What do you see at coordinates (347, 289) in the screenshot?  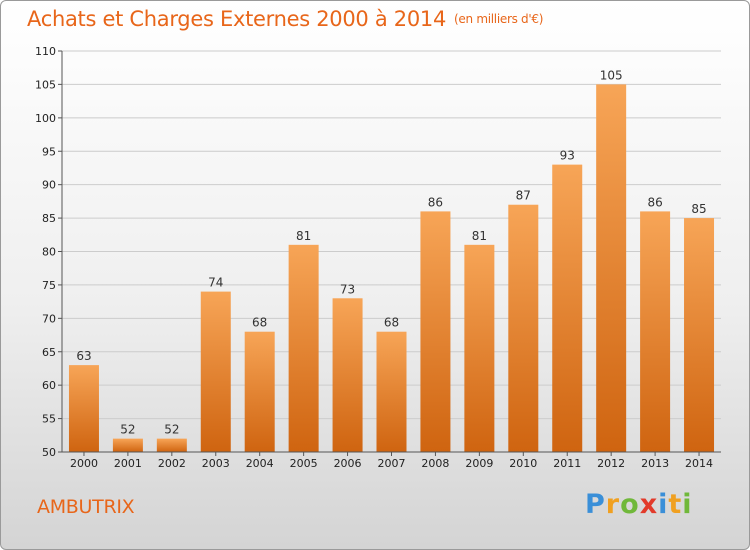 I see `bar-value-label: 73` at bounding box center [347, 289].